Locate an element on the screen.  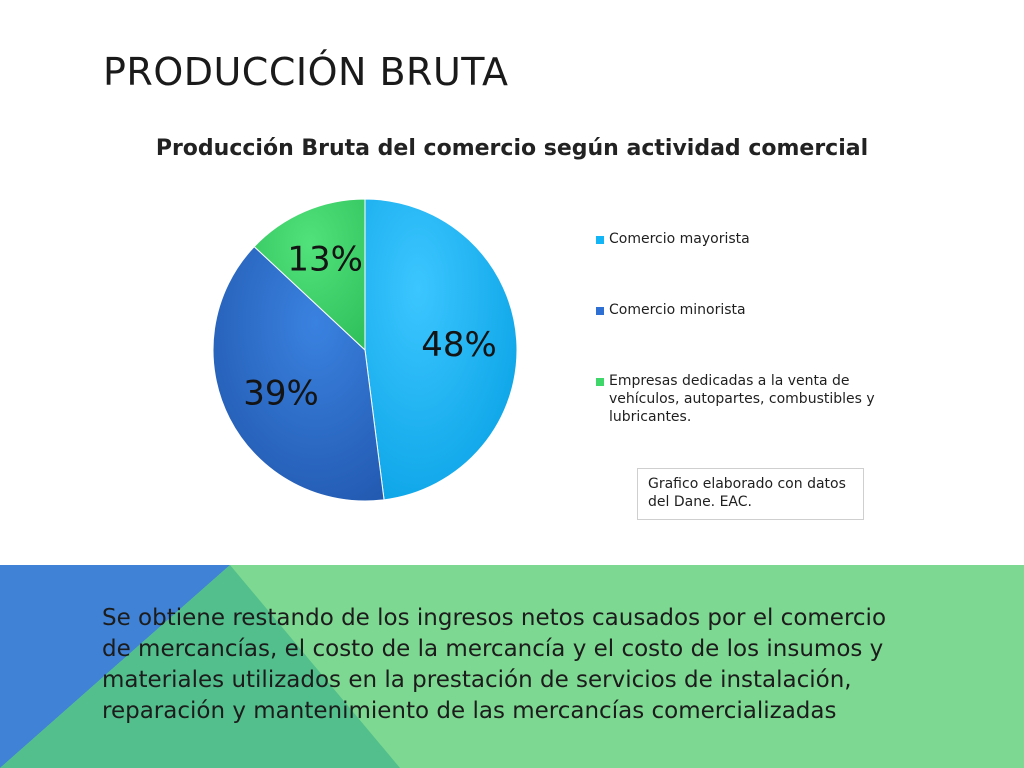
legend-item-mayorista: Comercio mayorista is located at coordinates (741, 239).